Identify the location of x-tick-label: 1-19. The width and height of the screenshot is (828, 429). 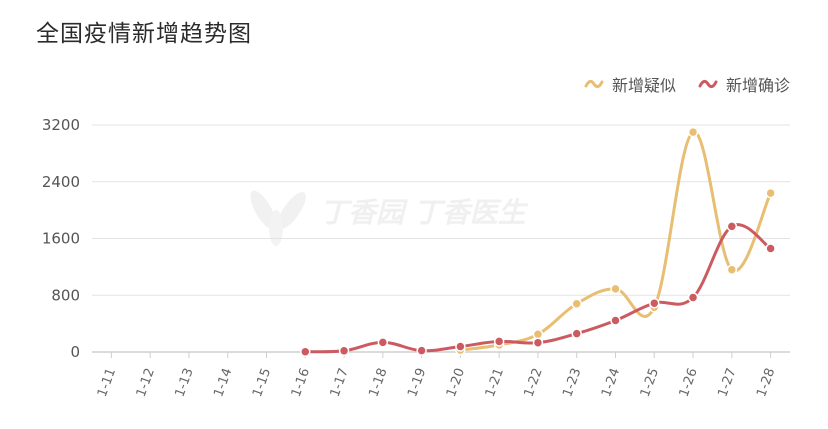
(417, 382).